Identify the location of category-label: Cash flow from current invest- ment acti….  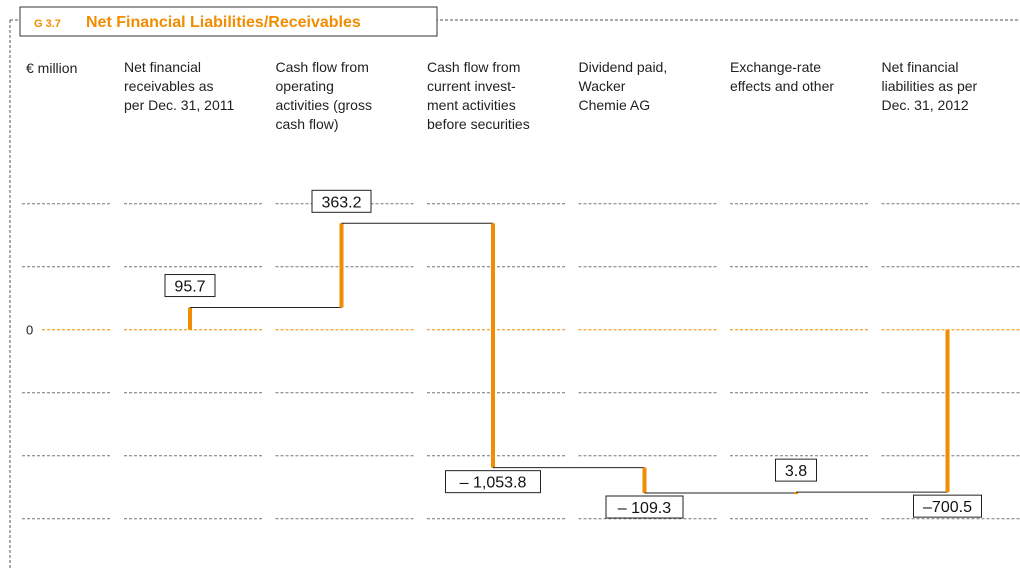
(478, 95).